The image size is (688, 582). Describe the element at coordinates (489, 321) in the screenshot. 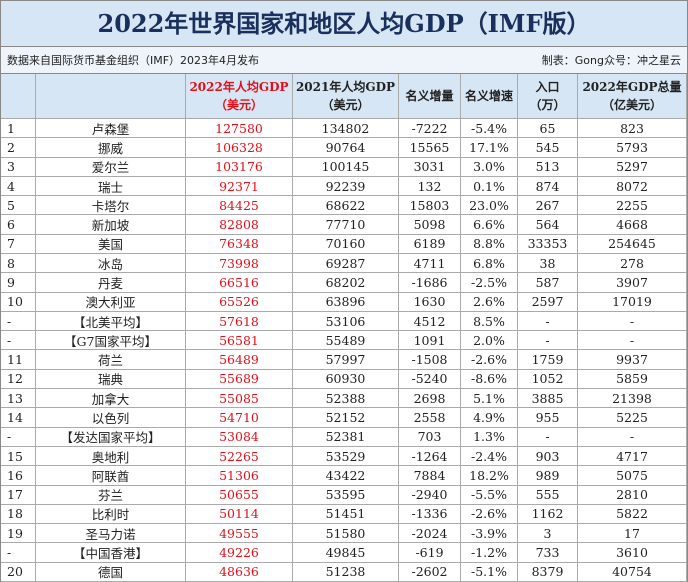

I see `table-cell: 8.5%` at that location.